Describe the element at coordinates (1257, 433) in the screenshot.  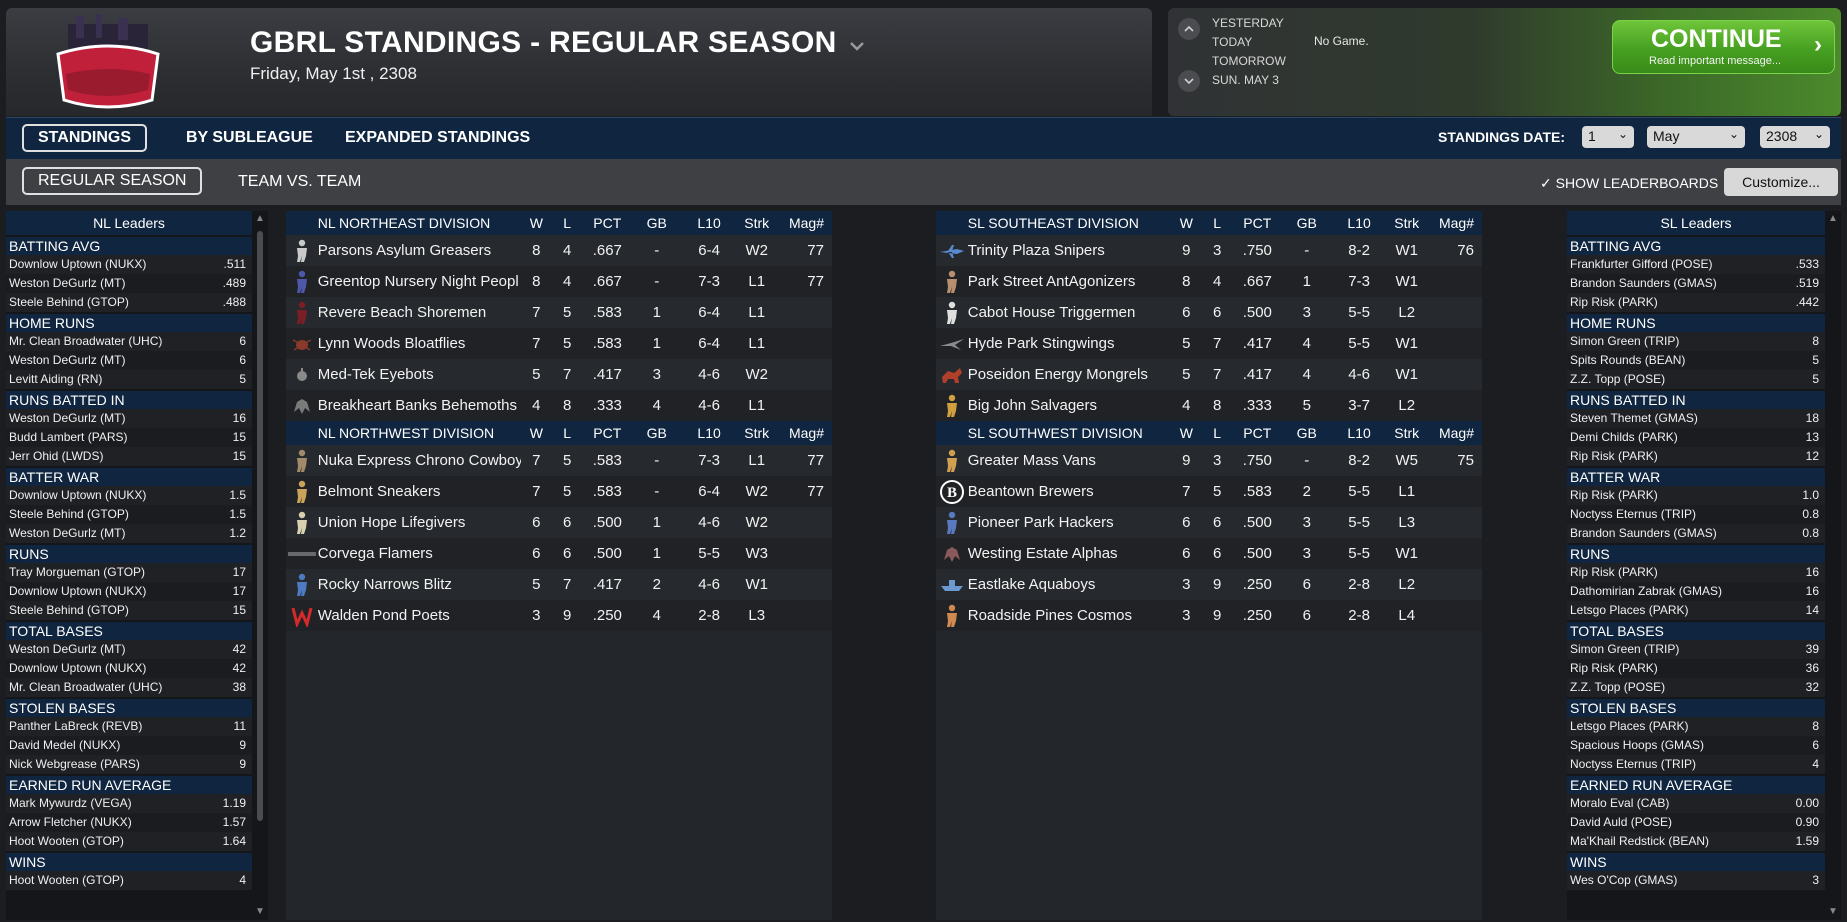
I see `column-header: PCT` at that location.